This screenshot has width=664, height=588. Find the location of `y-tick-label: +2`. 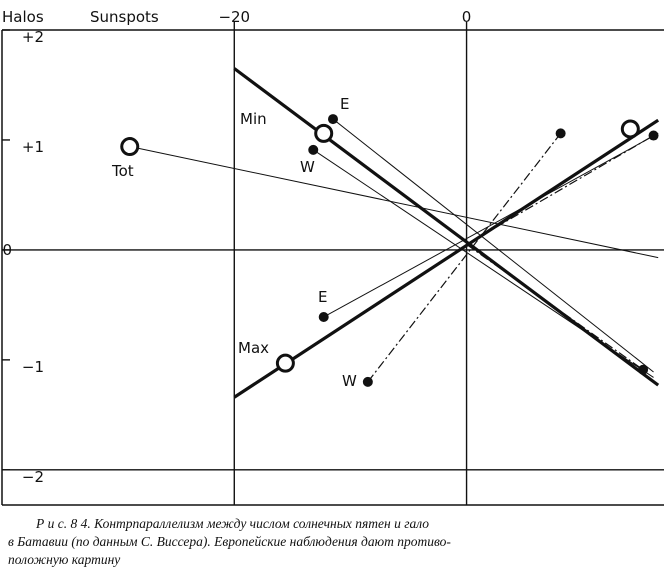

y-tick-label: +2 is located at coordinates (33, 37).